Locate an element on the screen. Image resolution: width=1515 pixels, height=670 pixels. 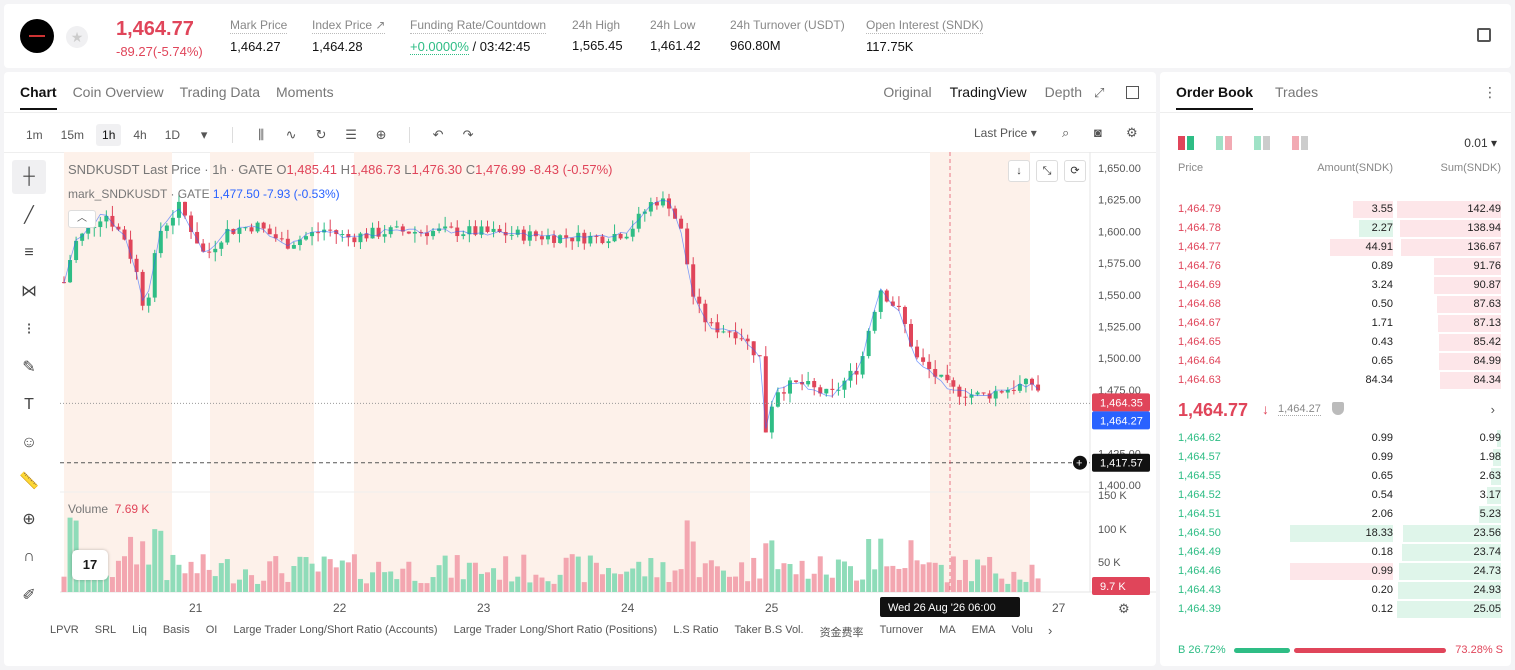
ask-row: 1,464.63 84.34 84.34 is located at coordinates (1335, 380).